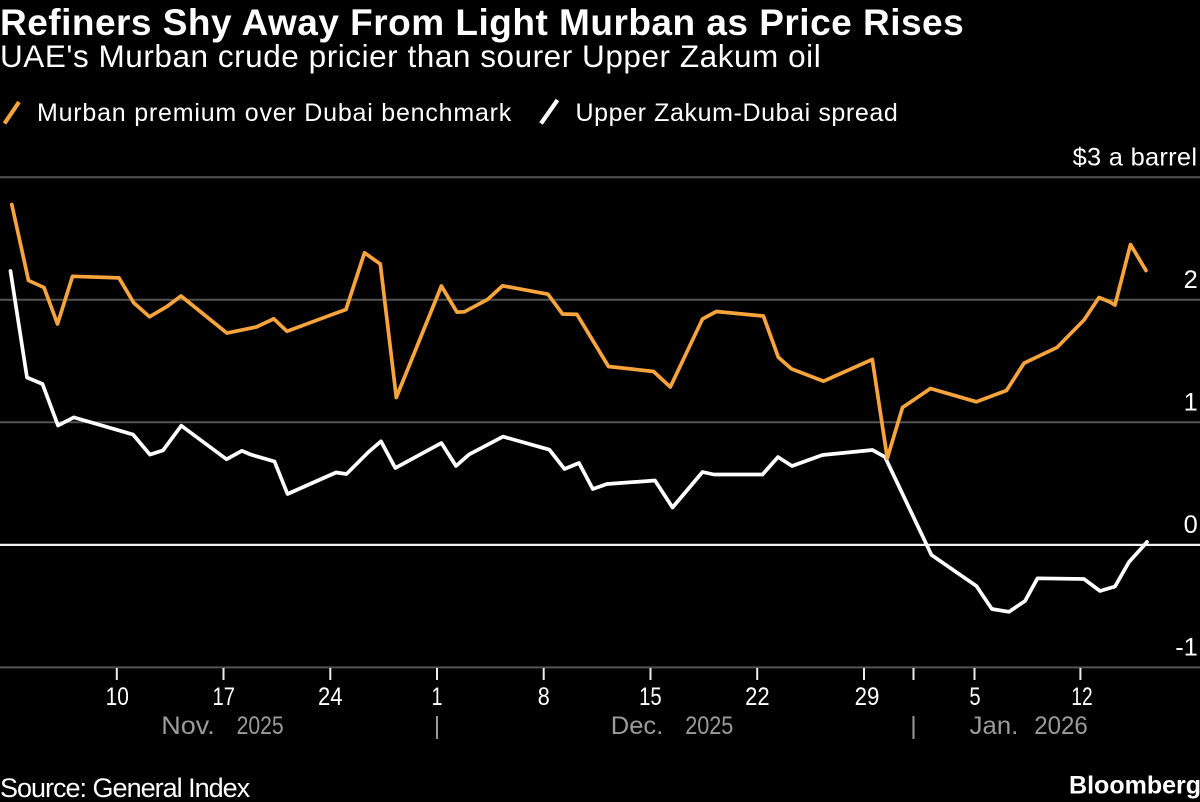 The height and width of the screenshot is (802, 1200). I want to click on svg-text: -1, so click(1186, 647).